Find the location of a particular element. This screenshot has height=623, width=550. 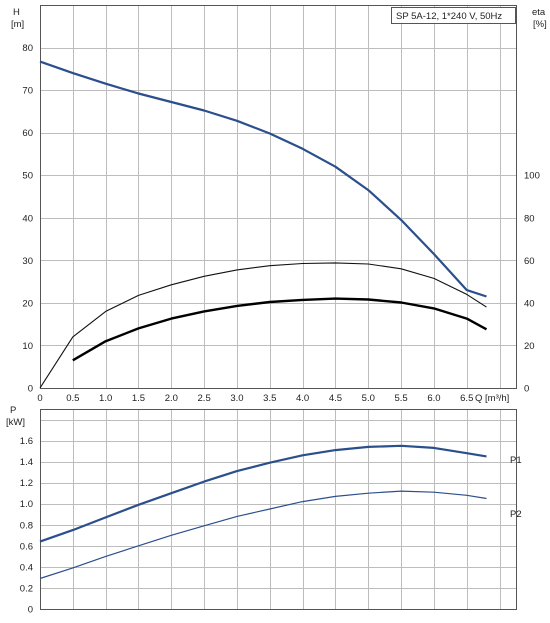

y-right-axis-unit: [%] is located at coordinates (540, 24).